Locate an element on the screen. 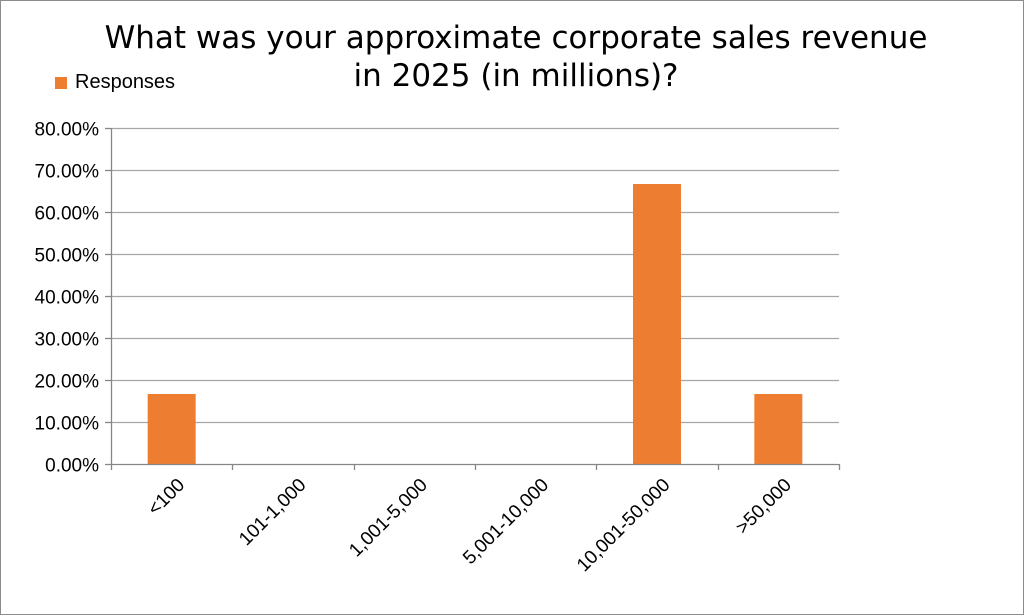 The width and height of the screenshot is (1024, 615). y-tick-label: 60.00% is located at coordinates (67, 214).